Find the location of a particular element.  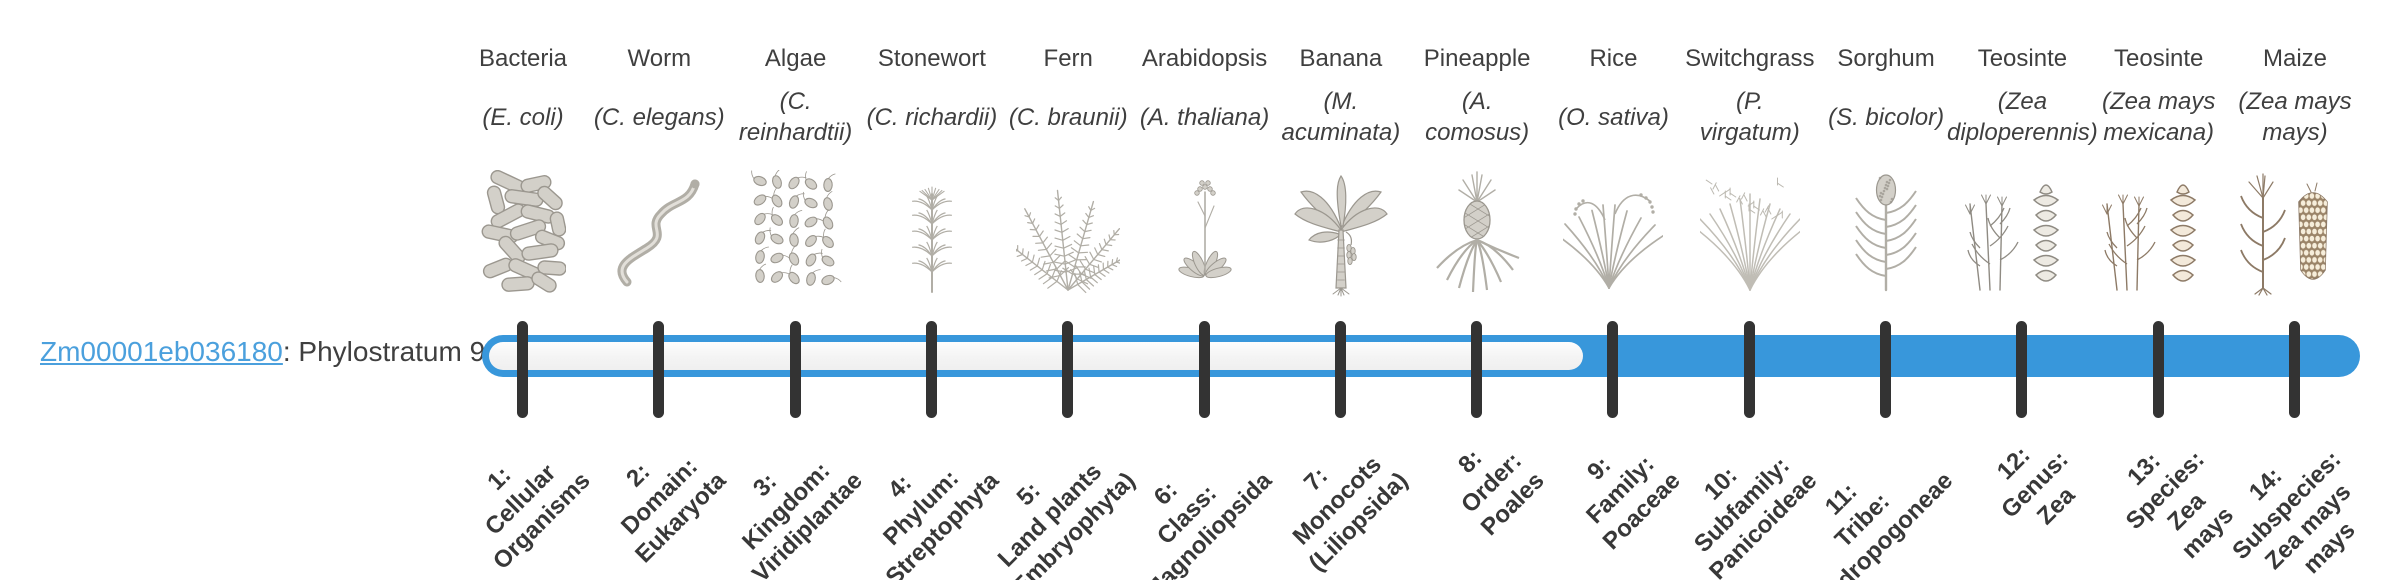

organism-common-name: Sorghum is located at coordinates (1886, 58).